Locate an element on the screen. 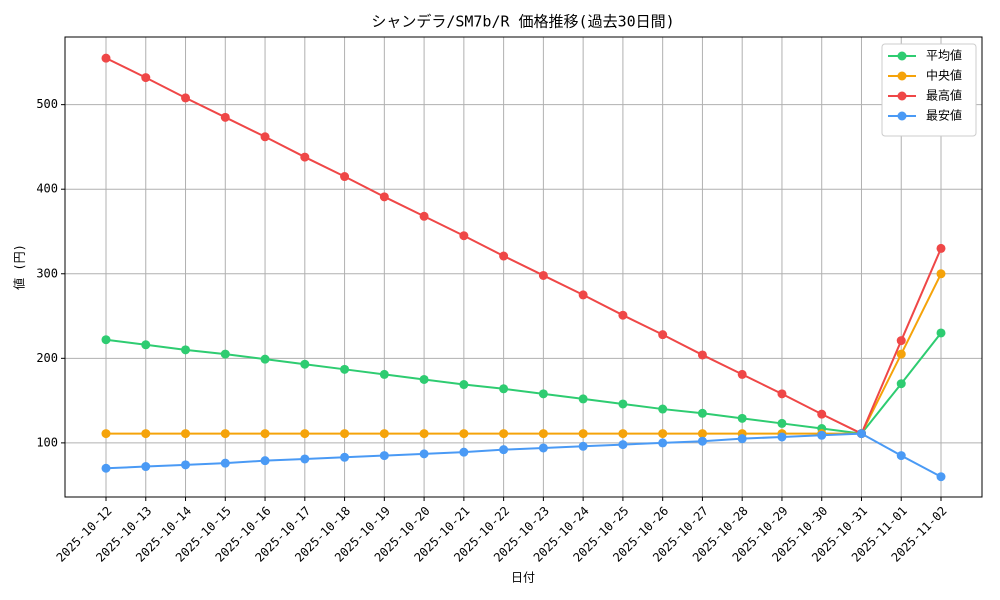 The image size is (1000, 600). legend-box is located at coordinates (929, 90).